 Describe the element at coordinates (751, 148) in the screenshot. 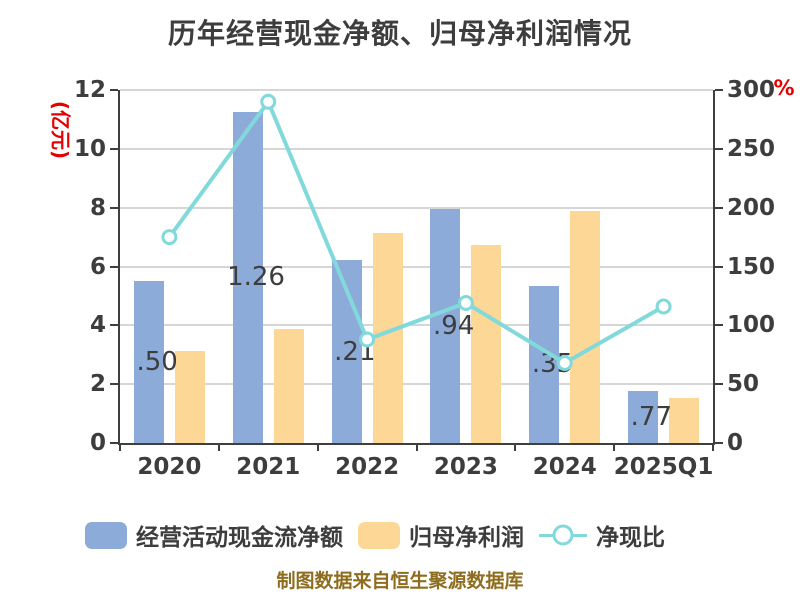

I see `right-axis-tick-label: 250` at that location.